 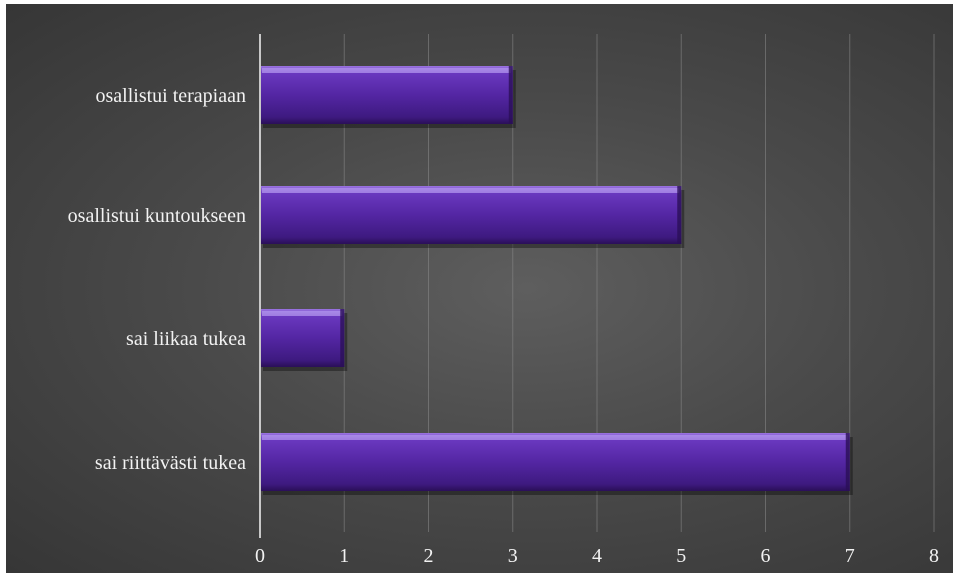 What do you see at coordinates (170, 96) in the screenshot?
I see `category-label: osallistui terapiaan` at bounding box center [170, 96].